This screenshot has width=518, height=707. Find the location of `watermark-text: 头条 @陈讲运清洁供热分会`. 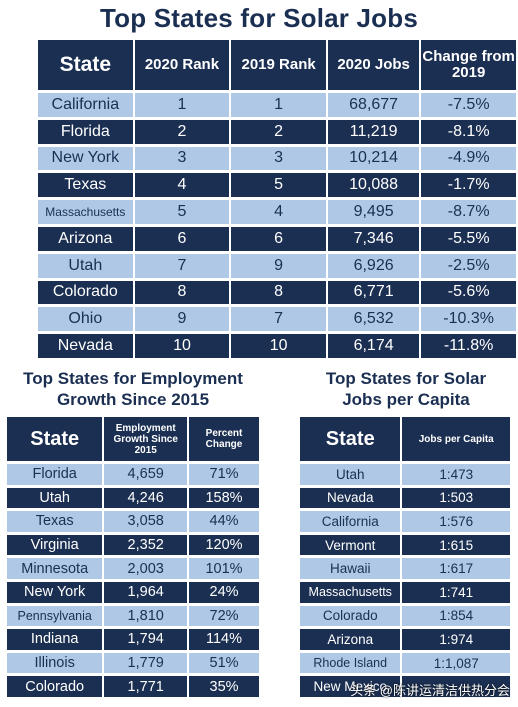

watermark-text: 头条 @陈讲运清洁供热分会 is located at coordinates (430, 690).